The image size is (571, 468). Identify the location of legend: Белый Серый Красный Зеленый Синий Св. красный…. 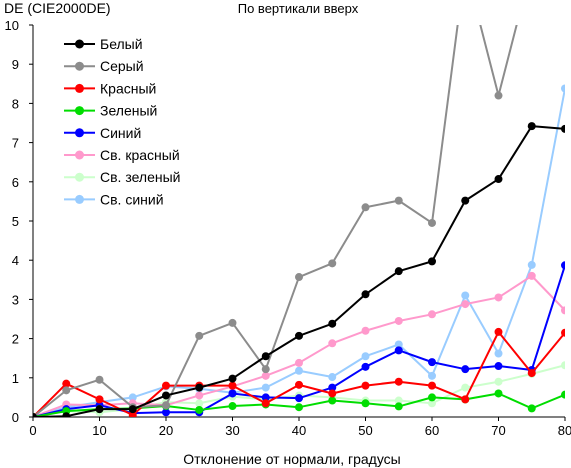
(122, 121).